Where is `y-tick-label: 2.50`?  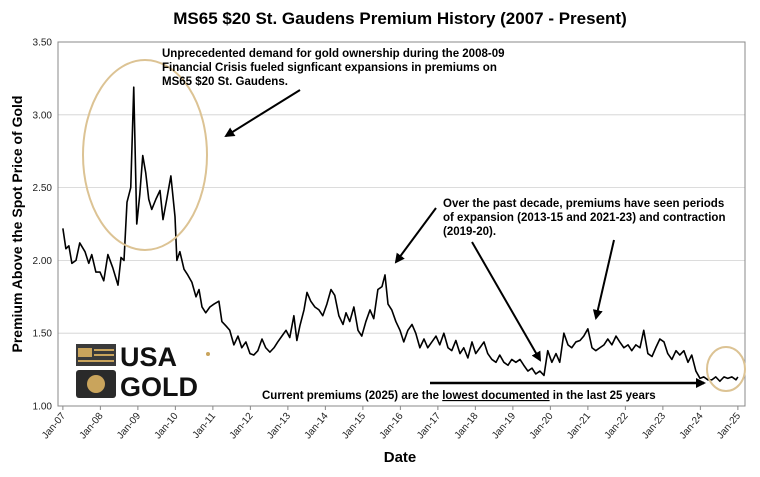
y-tick-label: 2.50 is located at coordinates (43, 188).